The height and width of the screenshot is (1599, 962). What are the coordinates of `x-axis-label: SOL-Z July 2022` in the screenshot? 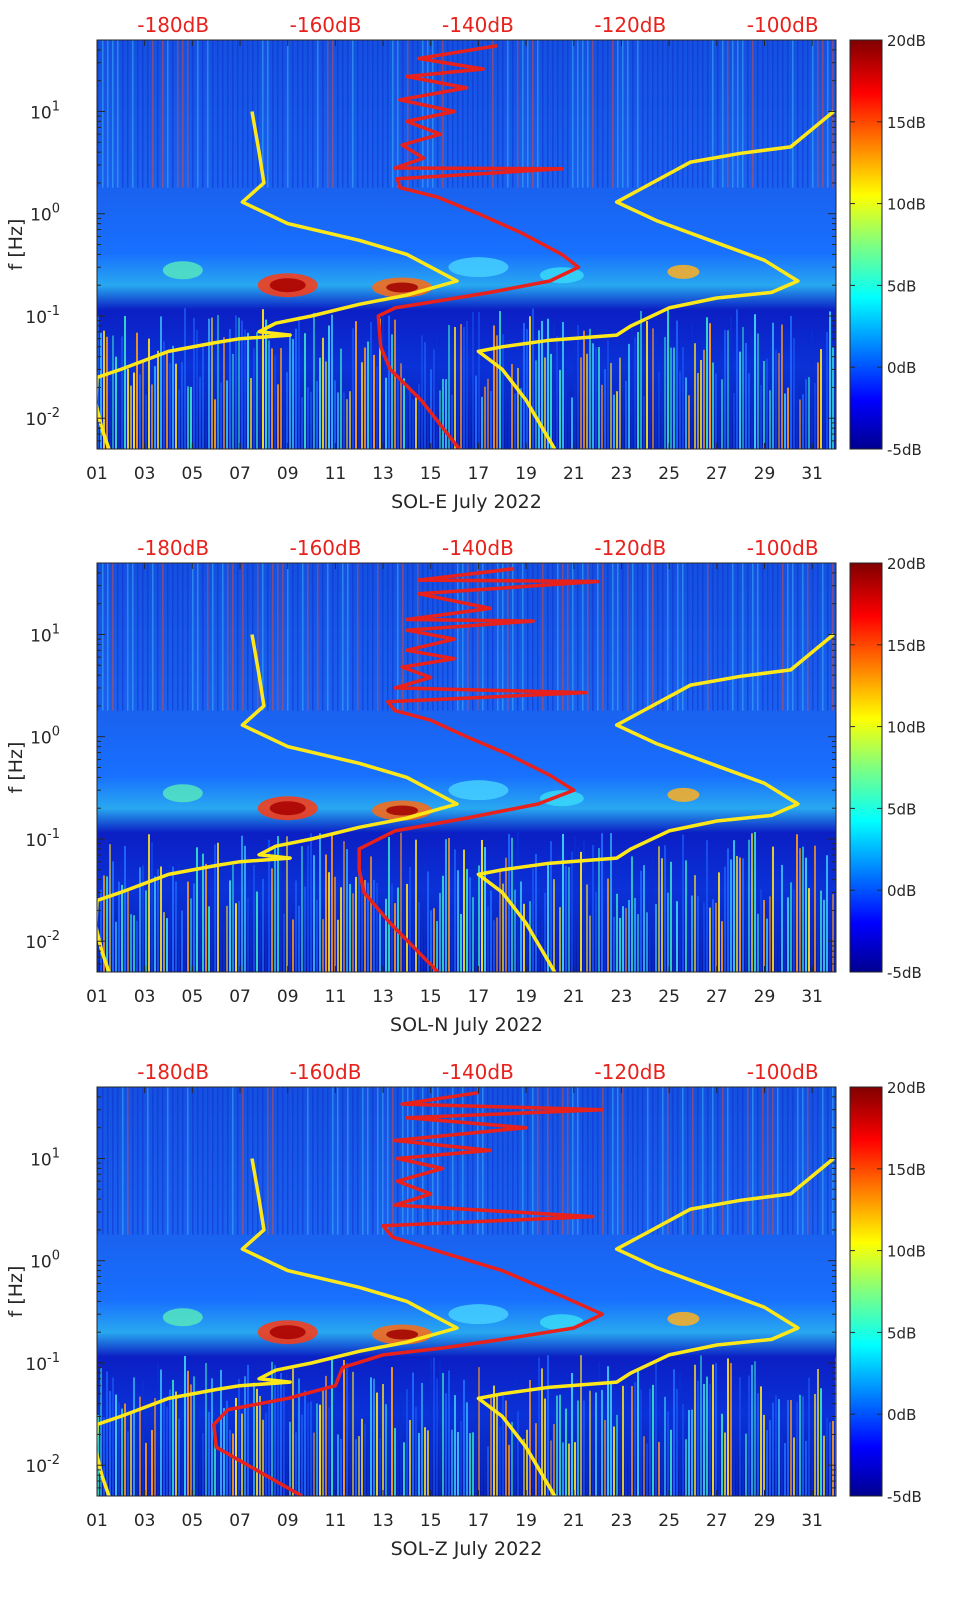 It's located at (467, 1549).